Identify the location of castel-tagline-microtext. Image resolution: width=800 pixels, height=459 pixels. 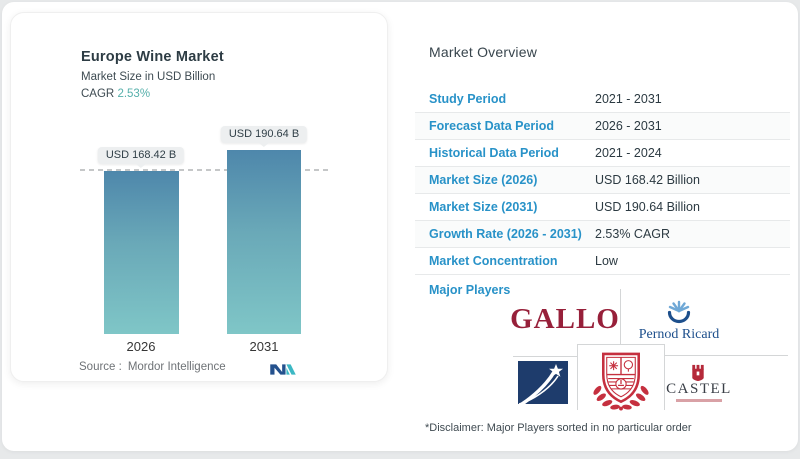
(699, 400).